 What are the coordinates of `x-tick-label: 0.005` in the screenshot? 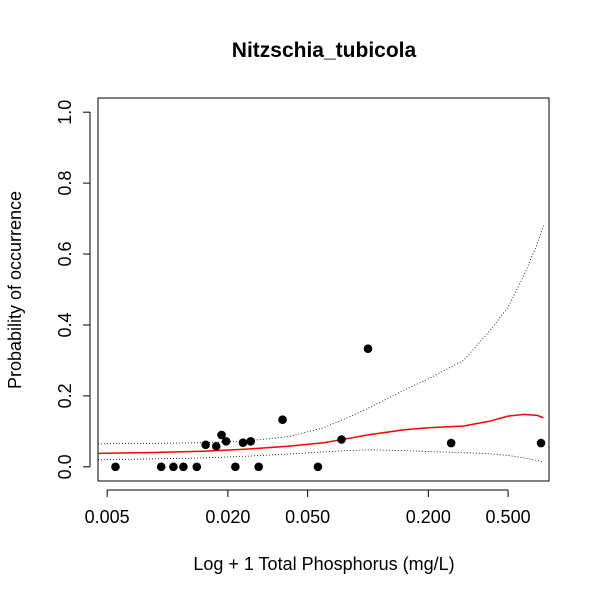 It's located at (107, 517).